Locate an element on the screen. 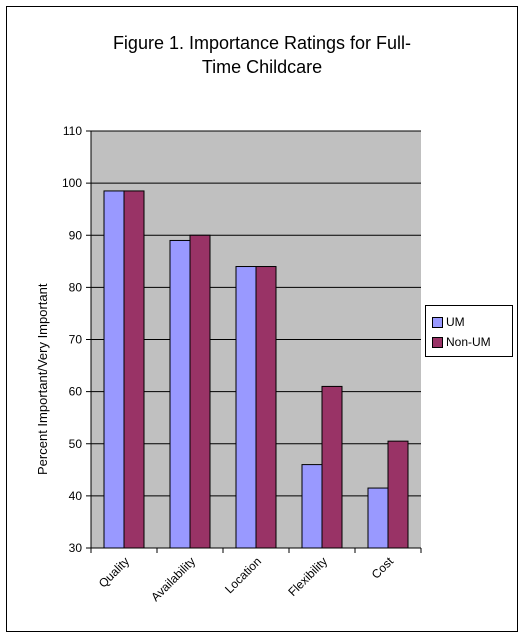 Image resolution: width=526 pixels, height=639 pixels. bar-um-quality is located at coordinates (114, 369).